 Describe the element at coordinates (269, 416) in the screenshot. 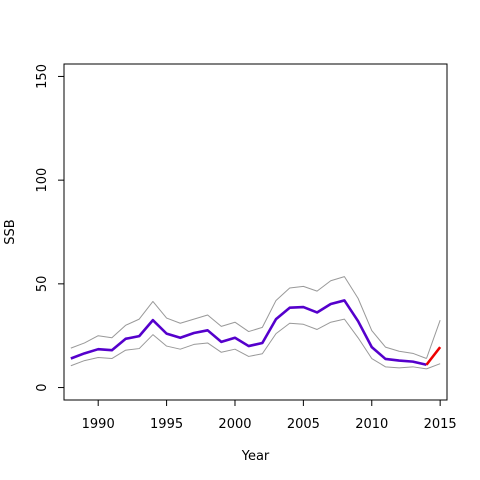

I see `x-axis: 1990 1995 2000 2005 2010 2015` at that location.